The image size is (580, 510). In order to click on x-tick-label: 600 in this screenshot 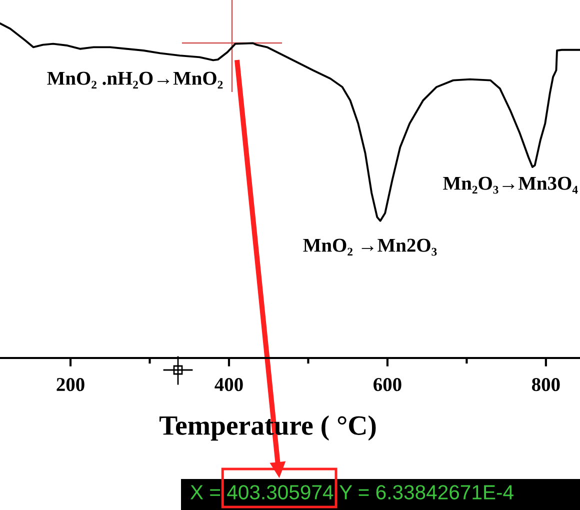, I will do `click(388, 385)`.